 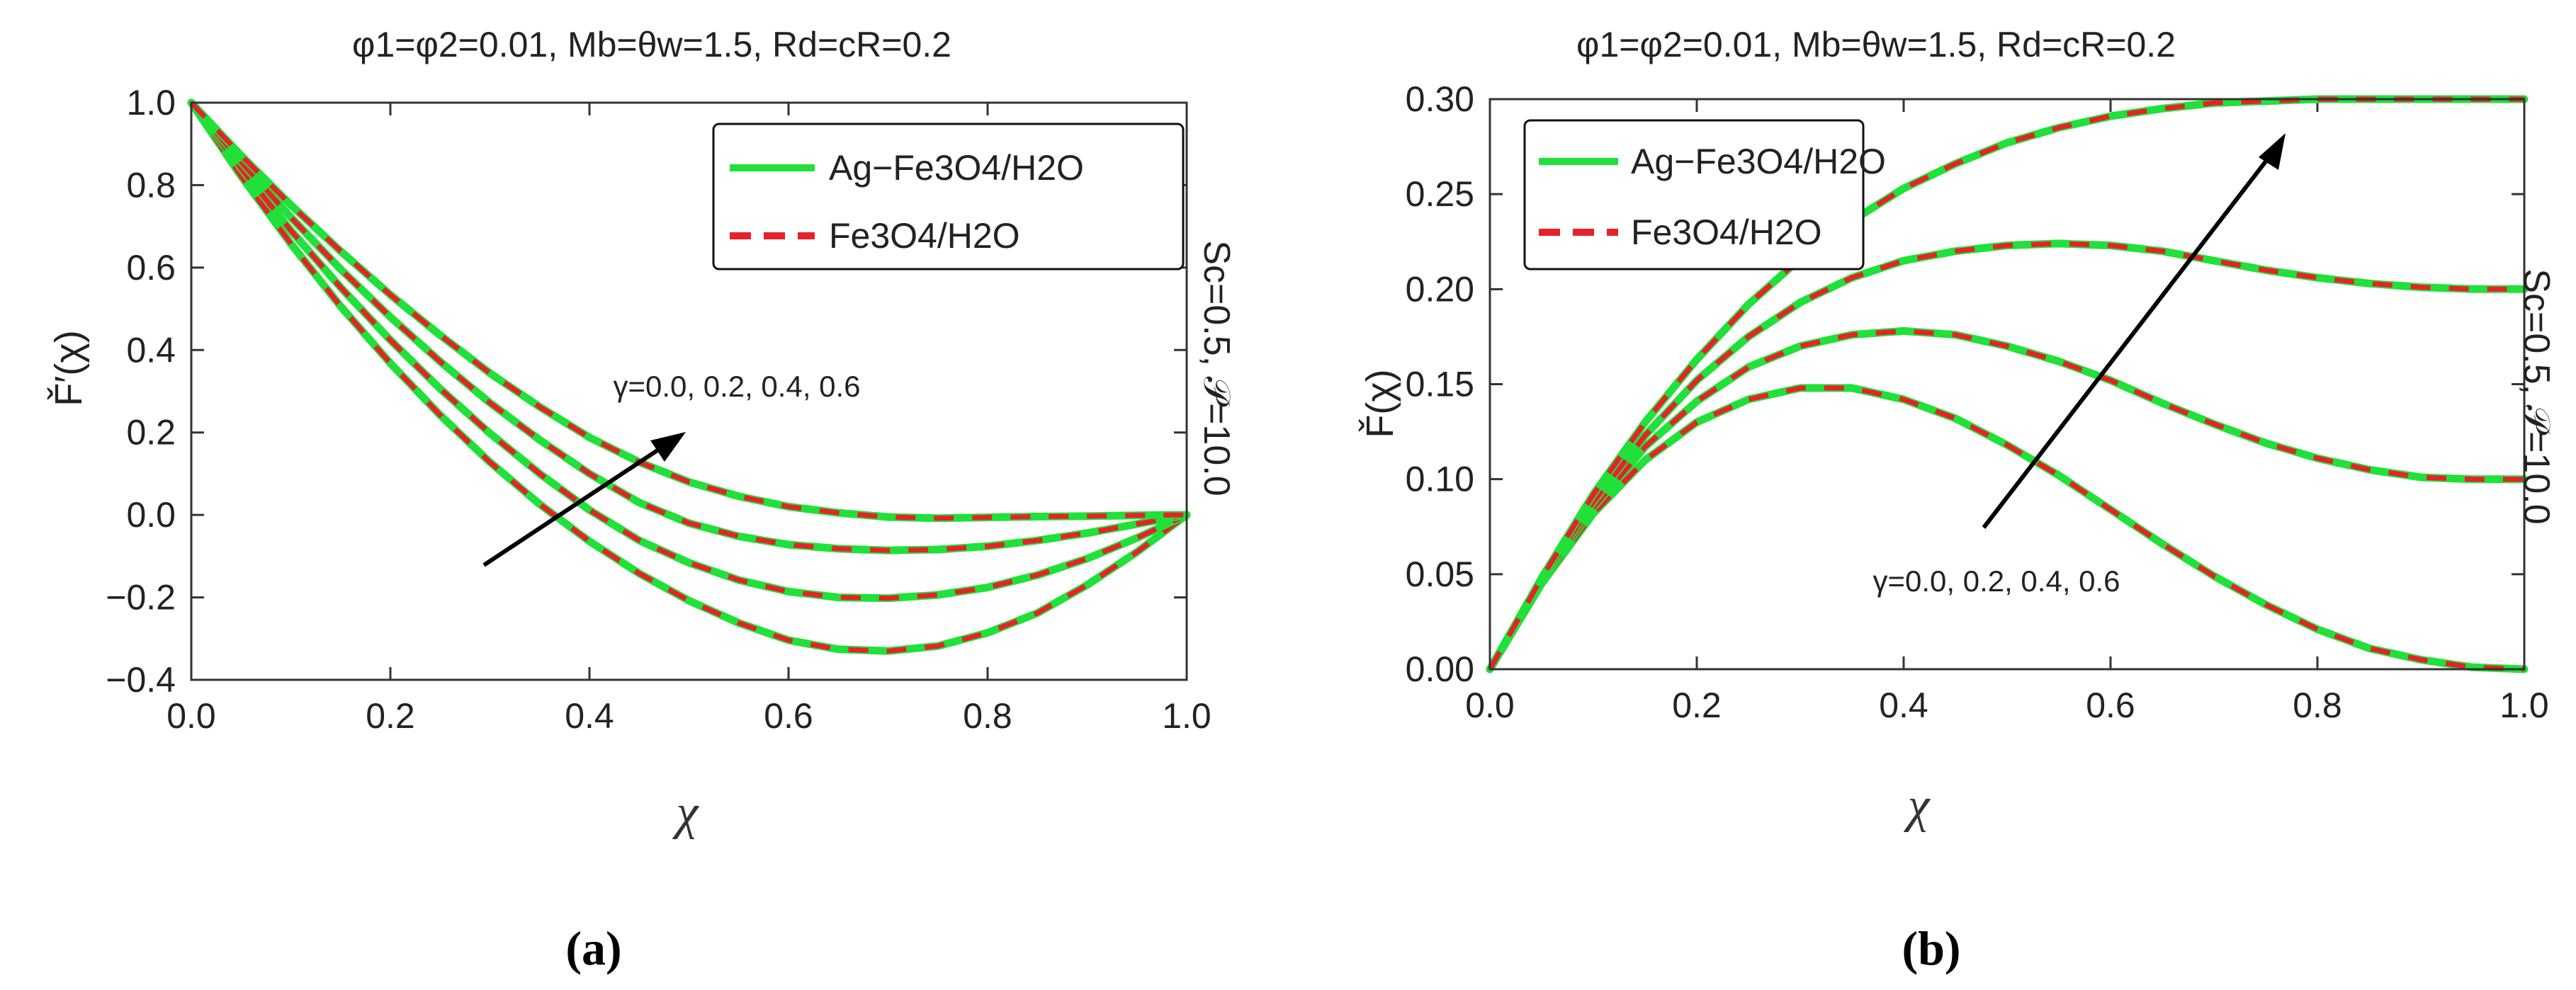 I want to click on chart-b-series-1-dashed, so click(x=2005, y=499).